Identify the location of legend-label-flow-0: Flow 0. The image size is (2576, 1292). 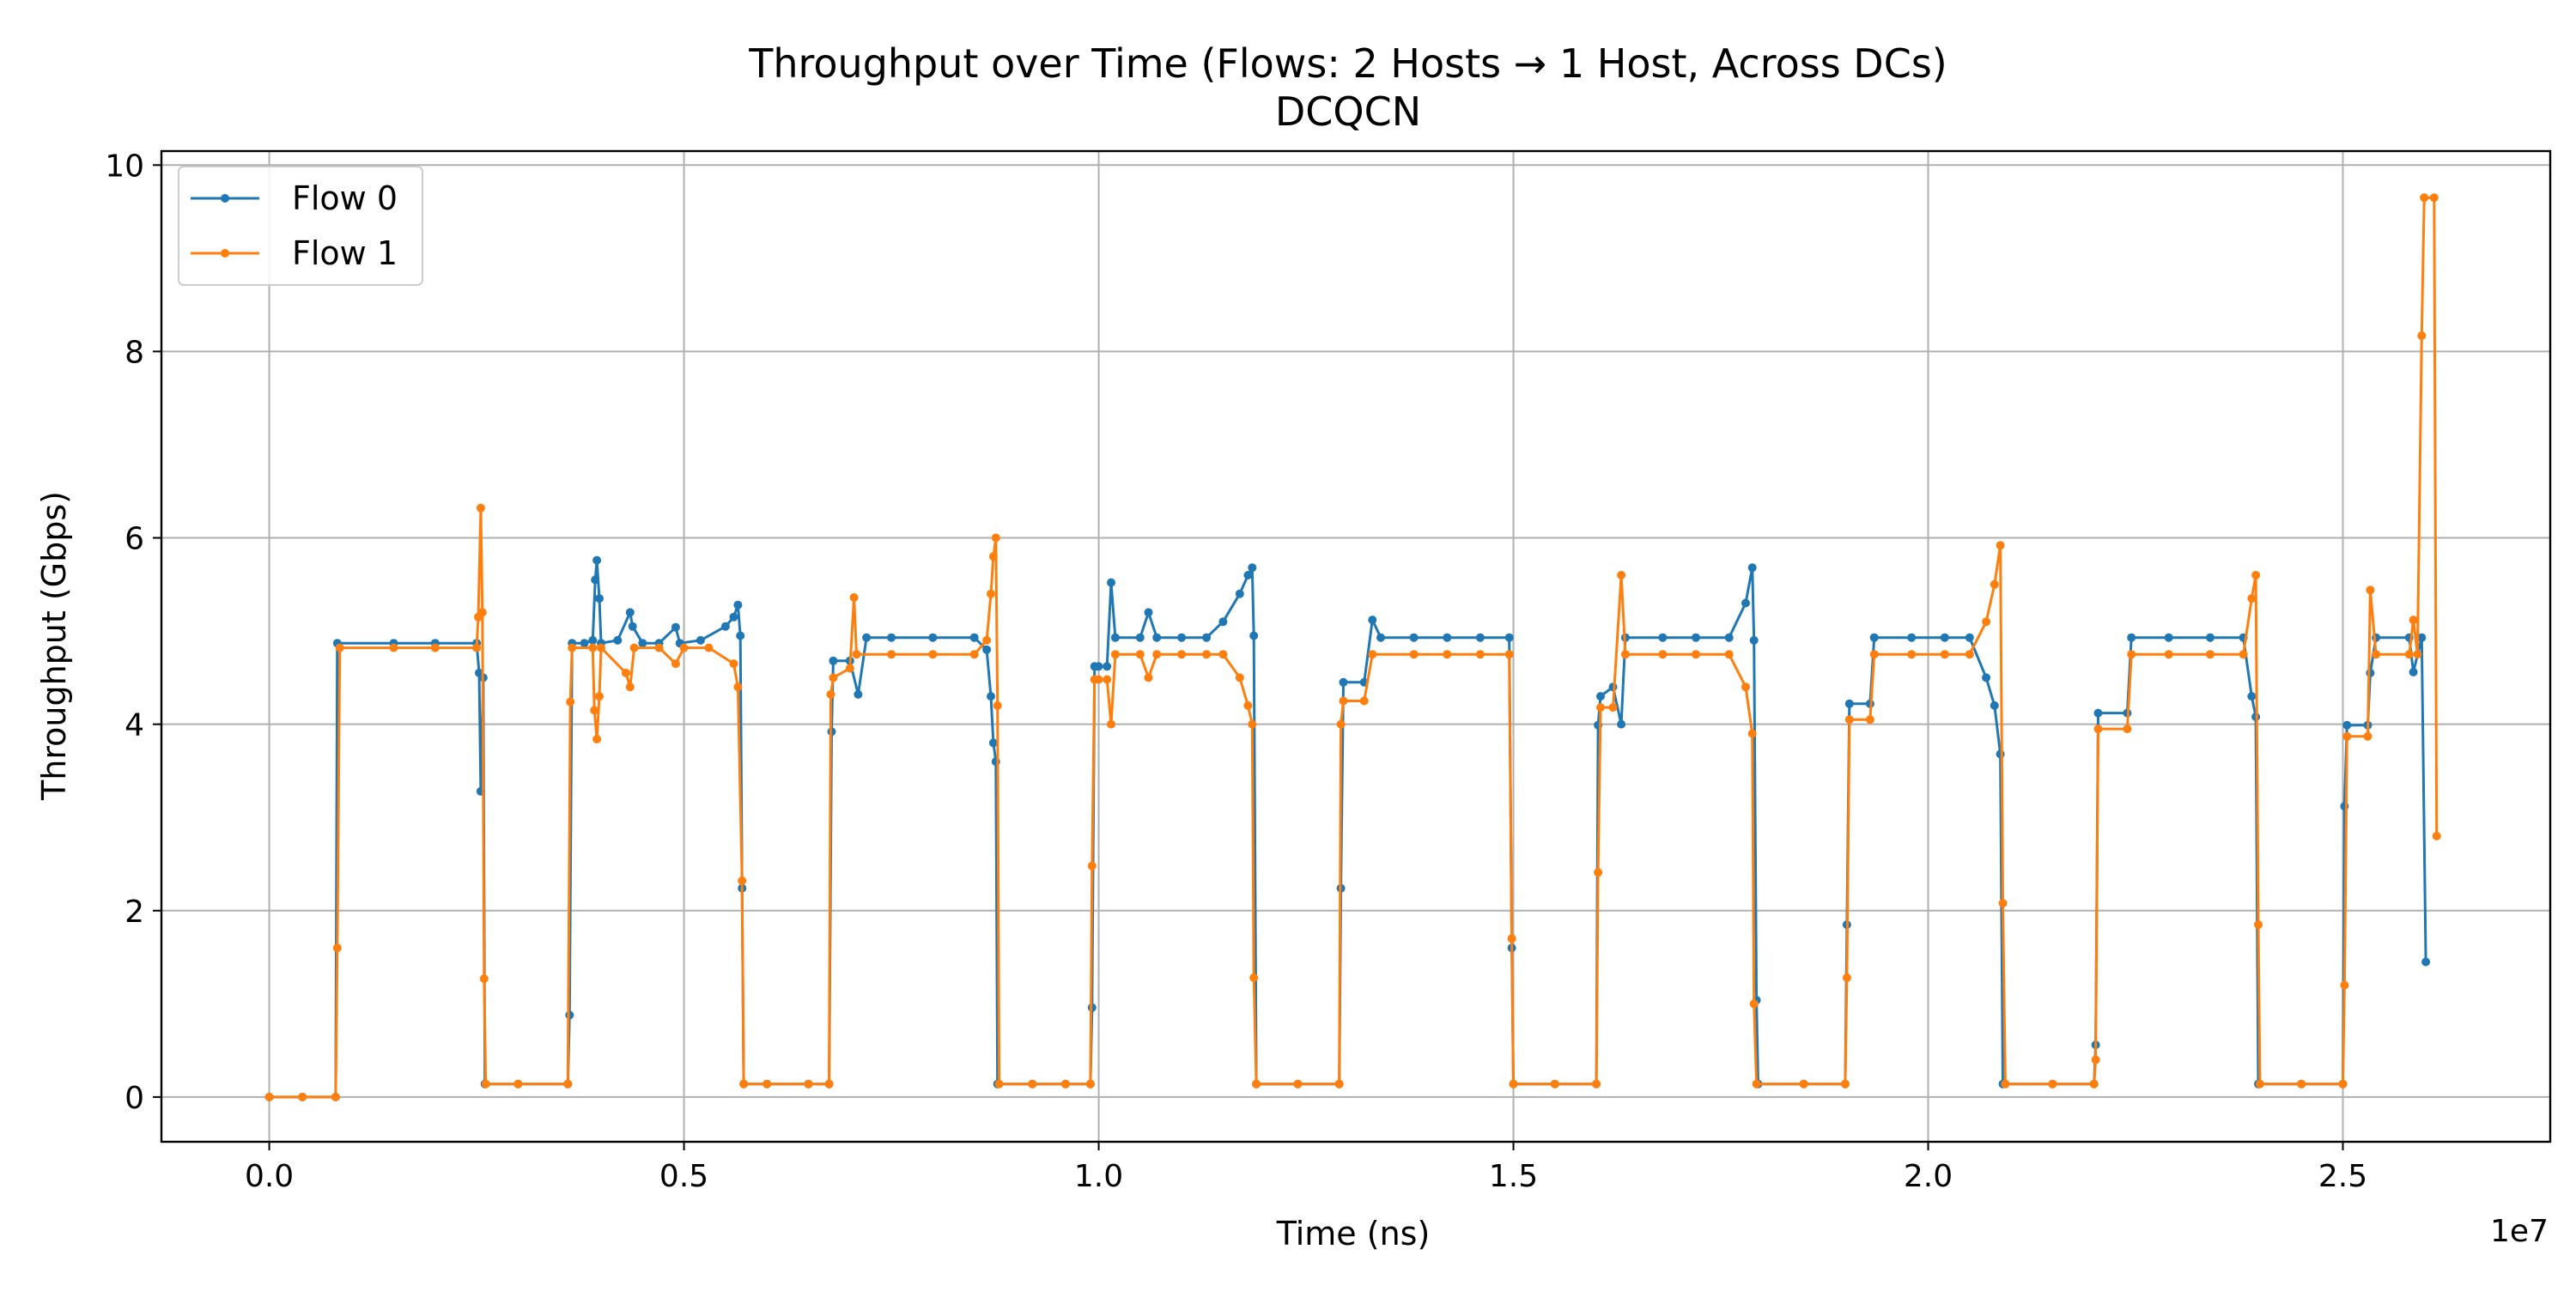
(345, 198).